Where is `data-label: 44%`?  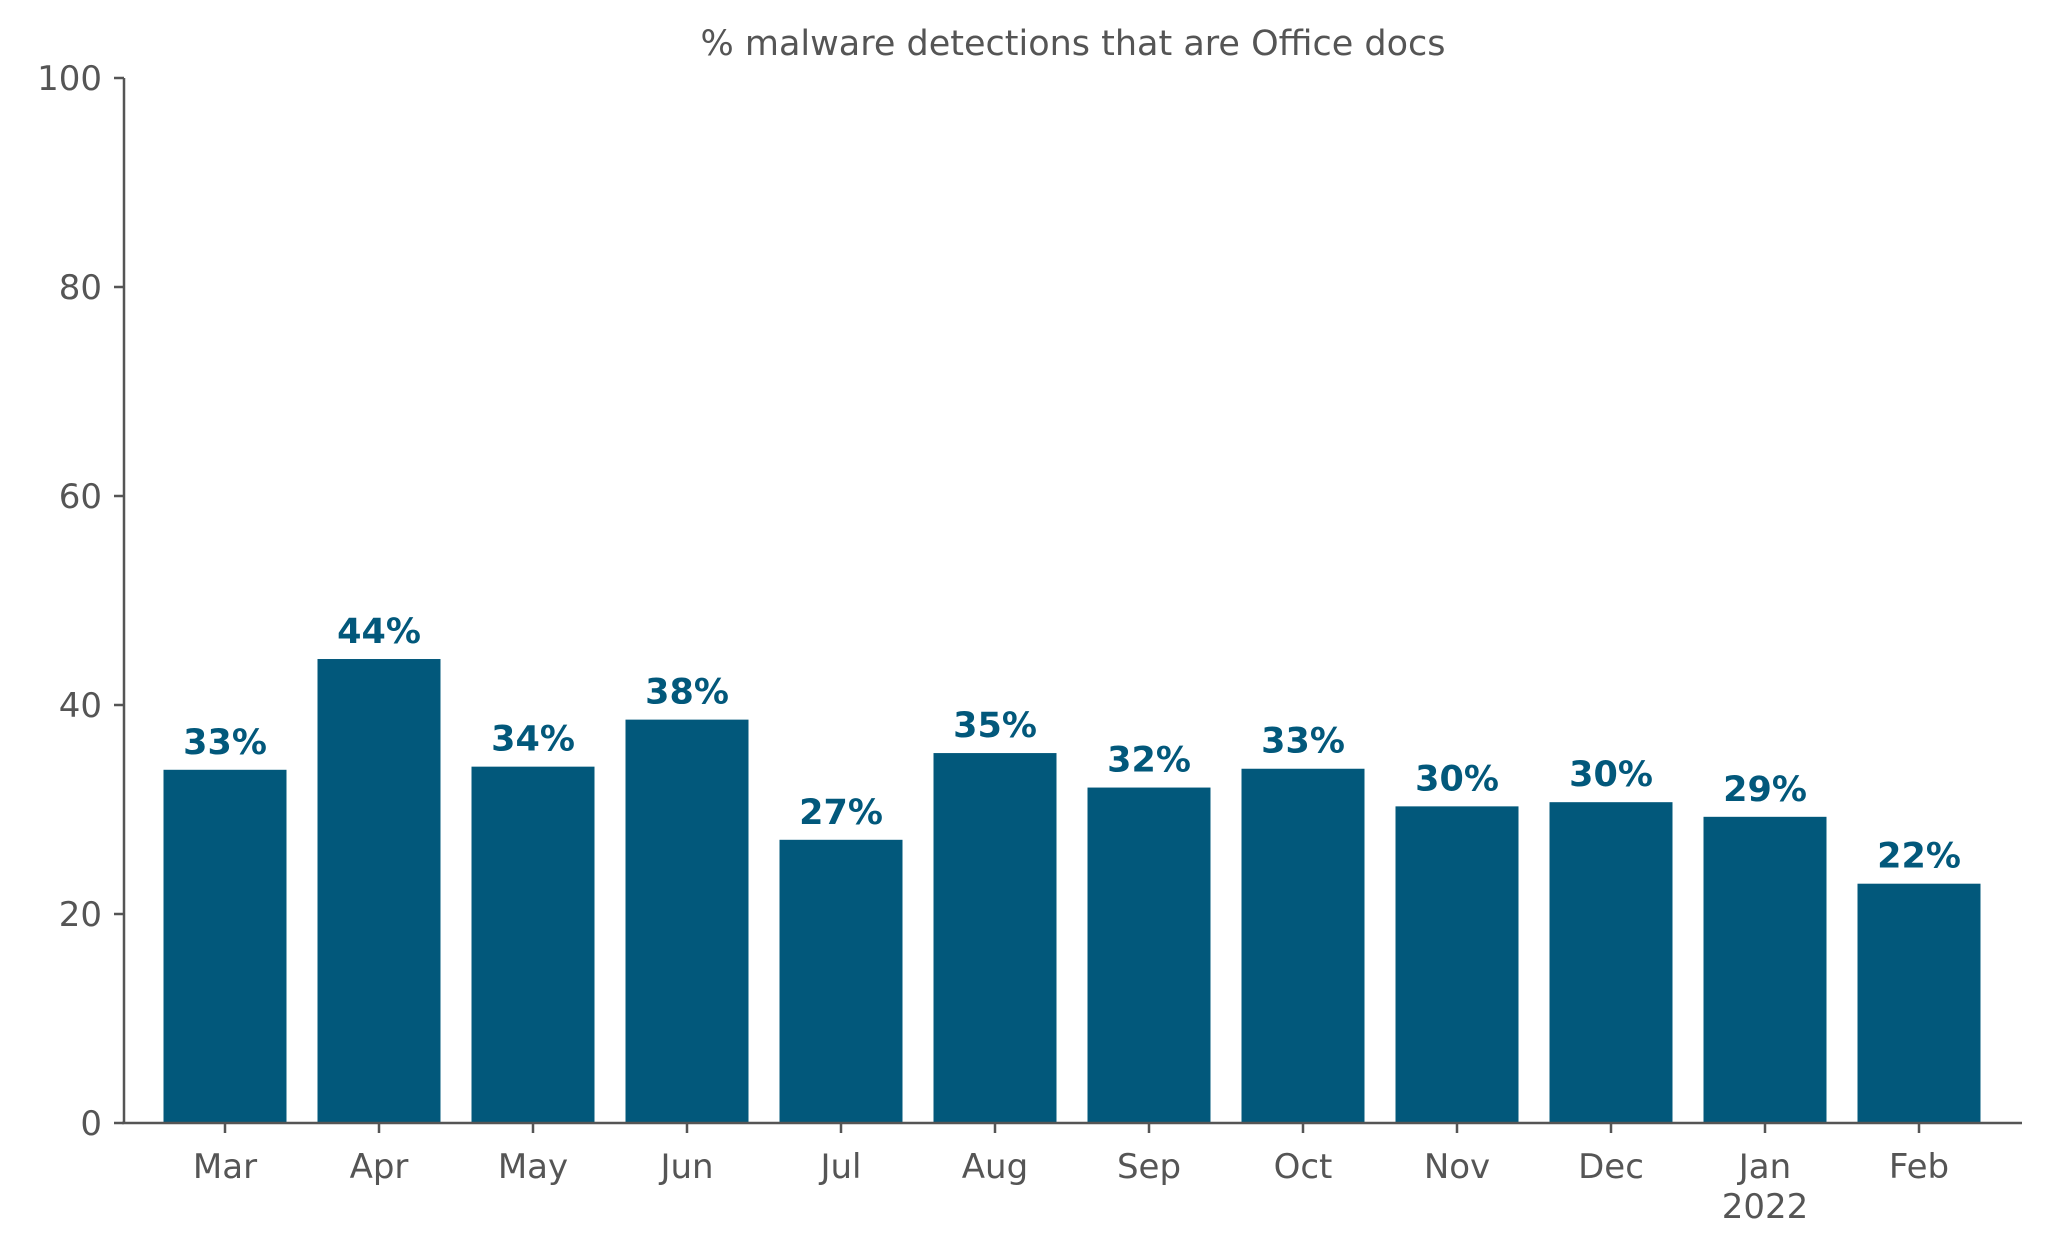
data-label: 44% is located at coordinates (379, 632).